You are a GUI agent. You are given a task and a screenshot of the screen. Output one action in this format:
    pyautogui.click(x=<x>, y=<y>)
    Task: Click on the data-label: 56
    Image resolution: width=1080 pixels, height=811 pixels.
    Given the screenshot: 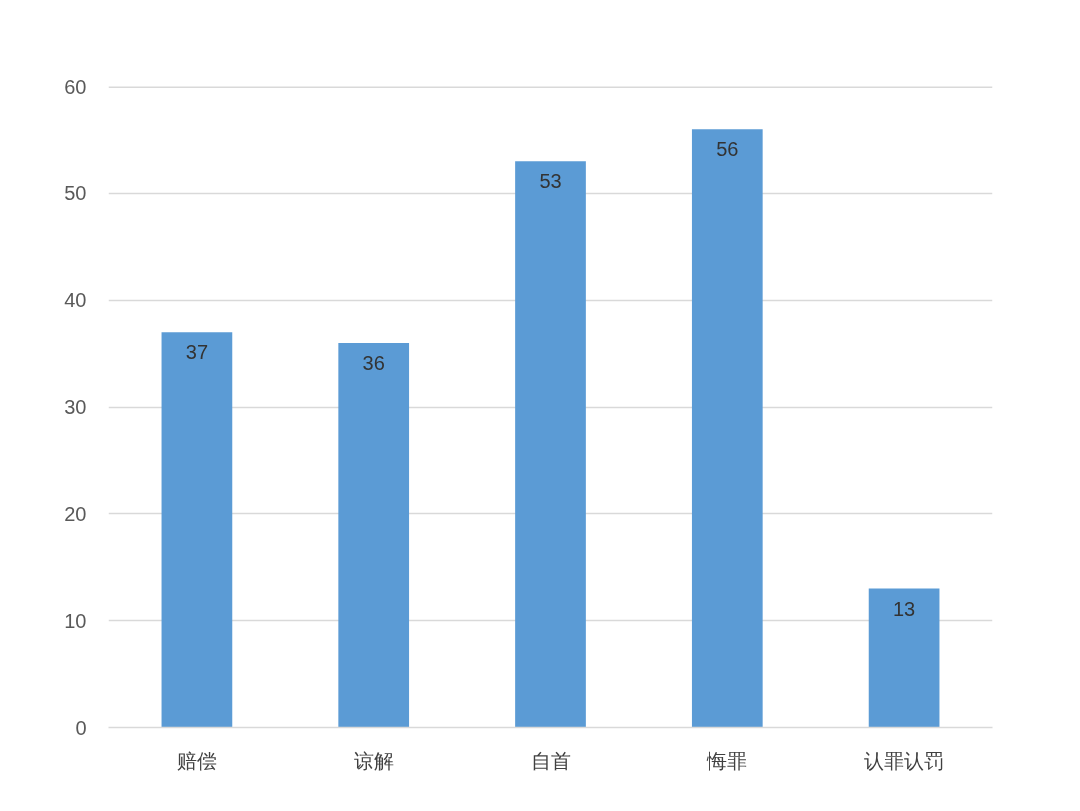 What is the action you would take?
    pyautogui.click(x=727, y=149)
    